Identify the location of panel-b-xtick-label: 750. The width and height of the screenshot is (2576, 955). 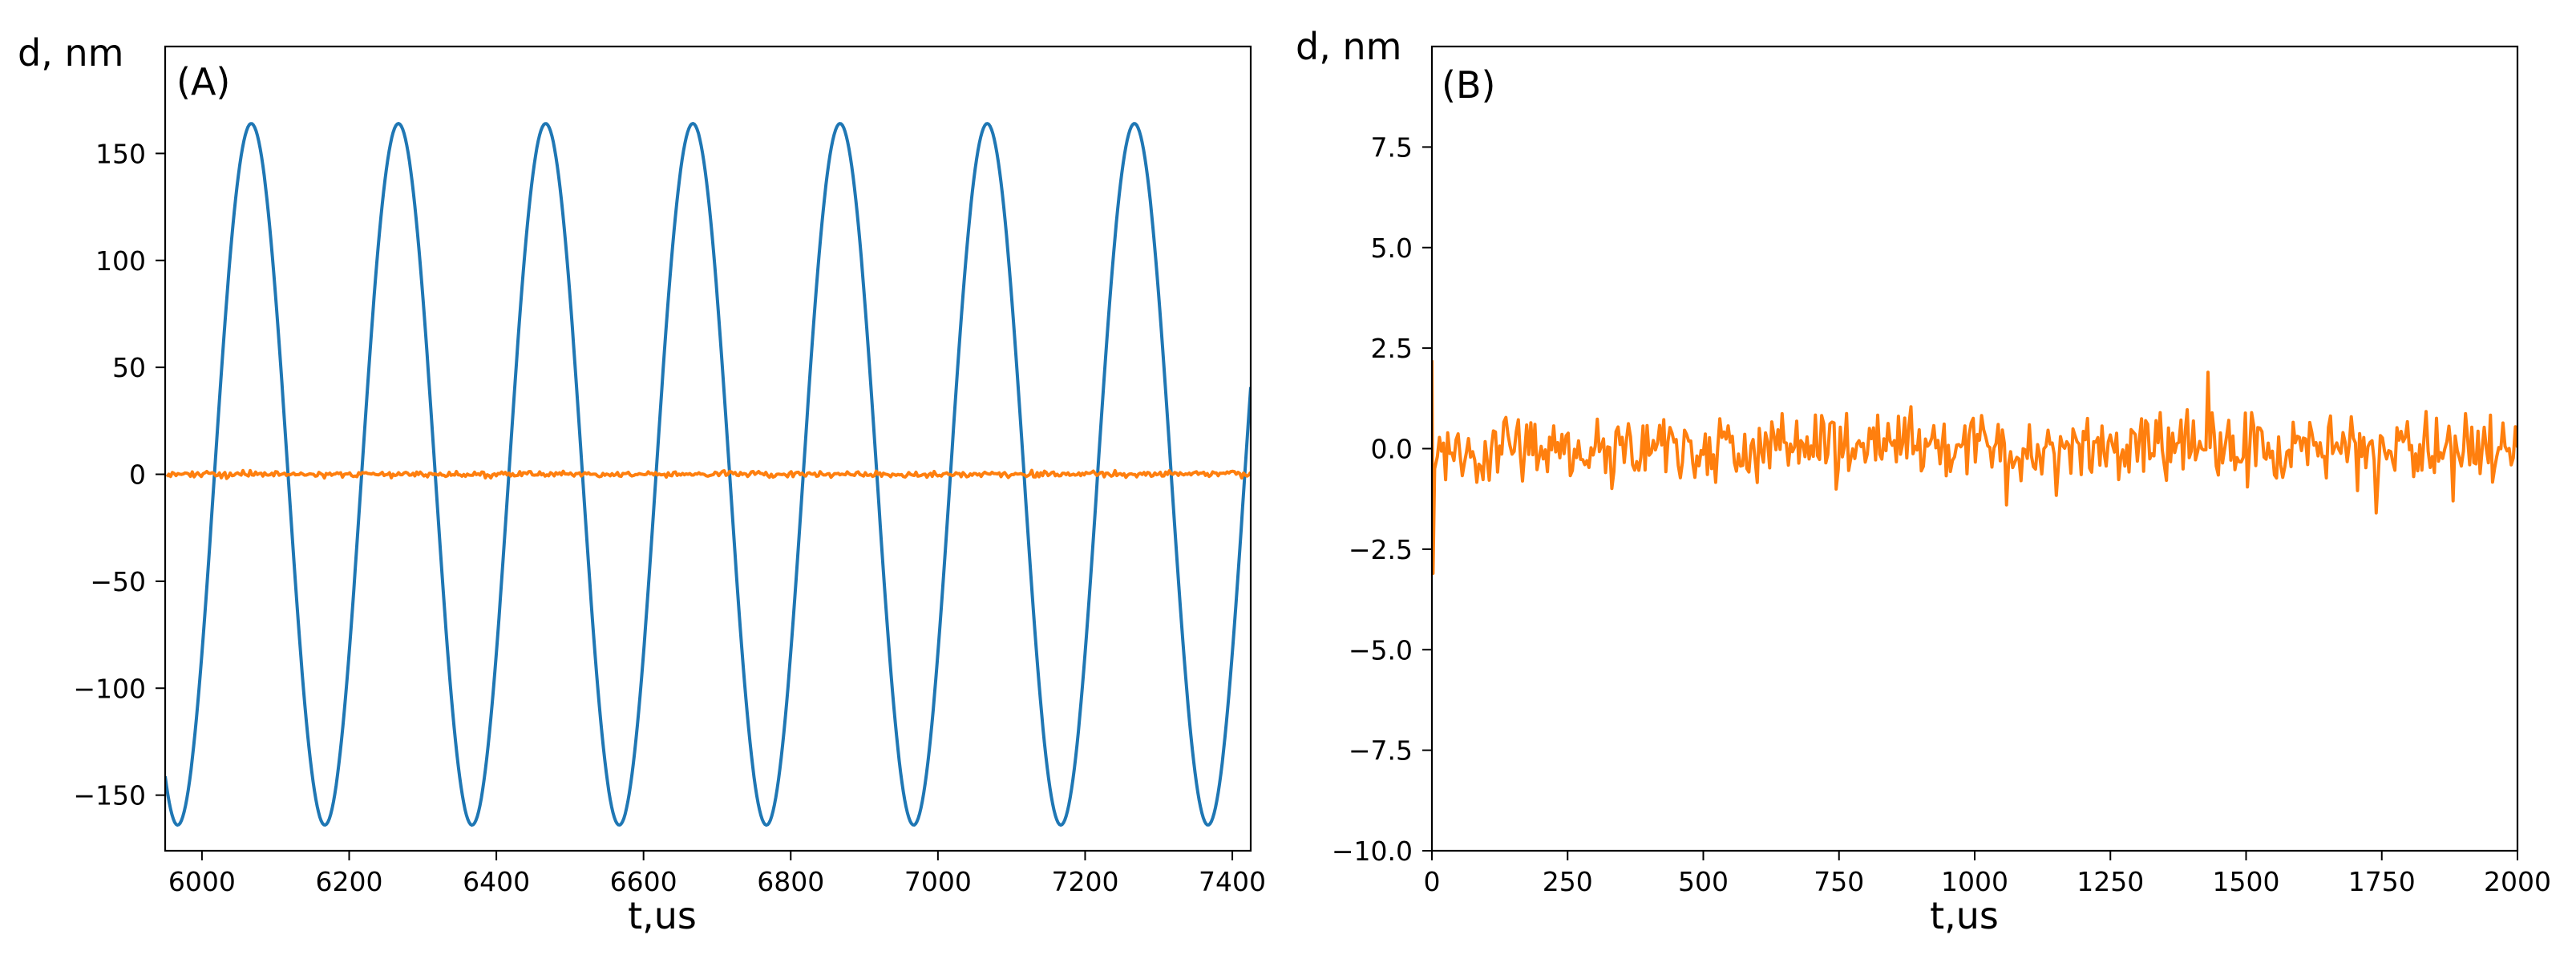
(1839, 882).